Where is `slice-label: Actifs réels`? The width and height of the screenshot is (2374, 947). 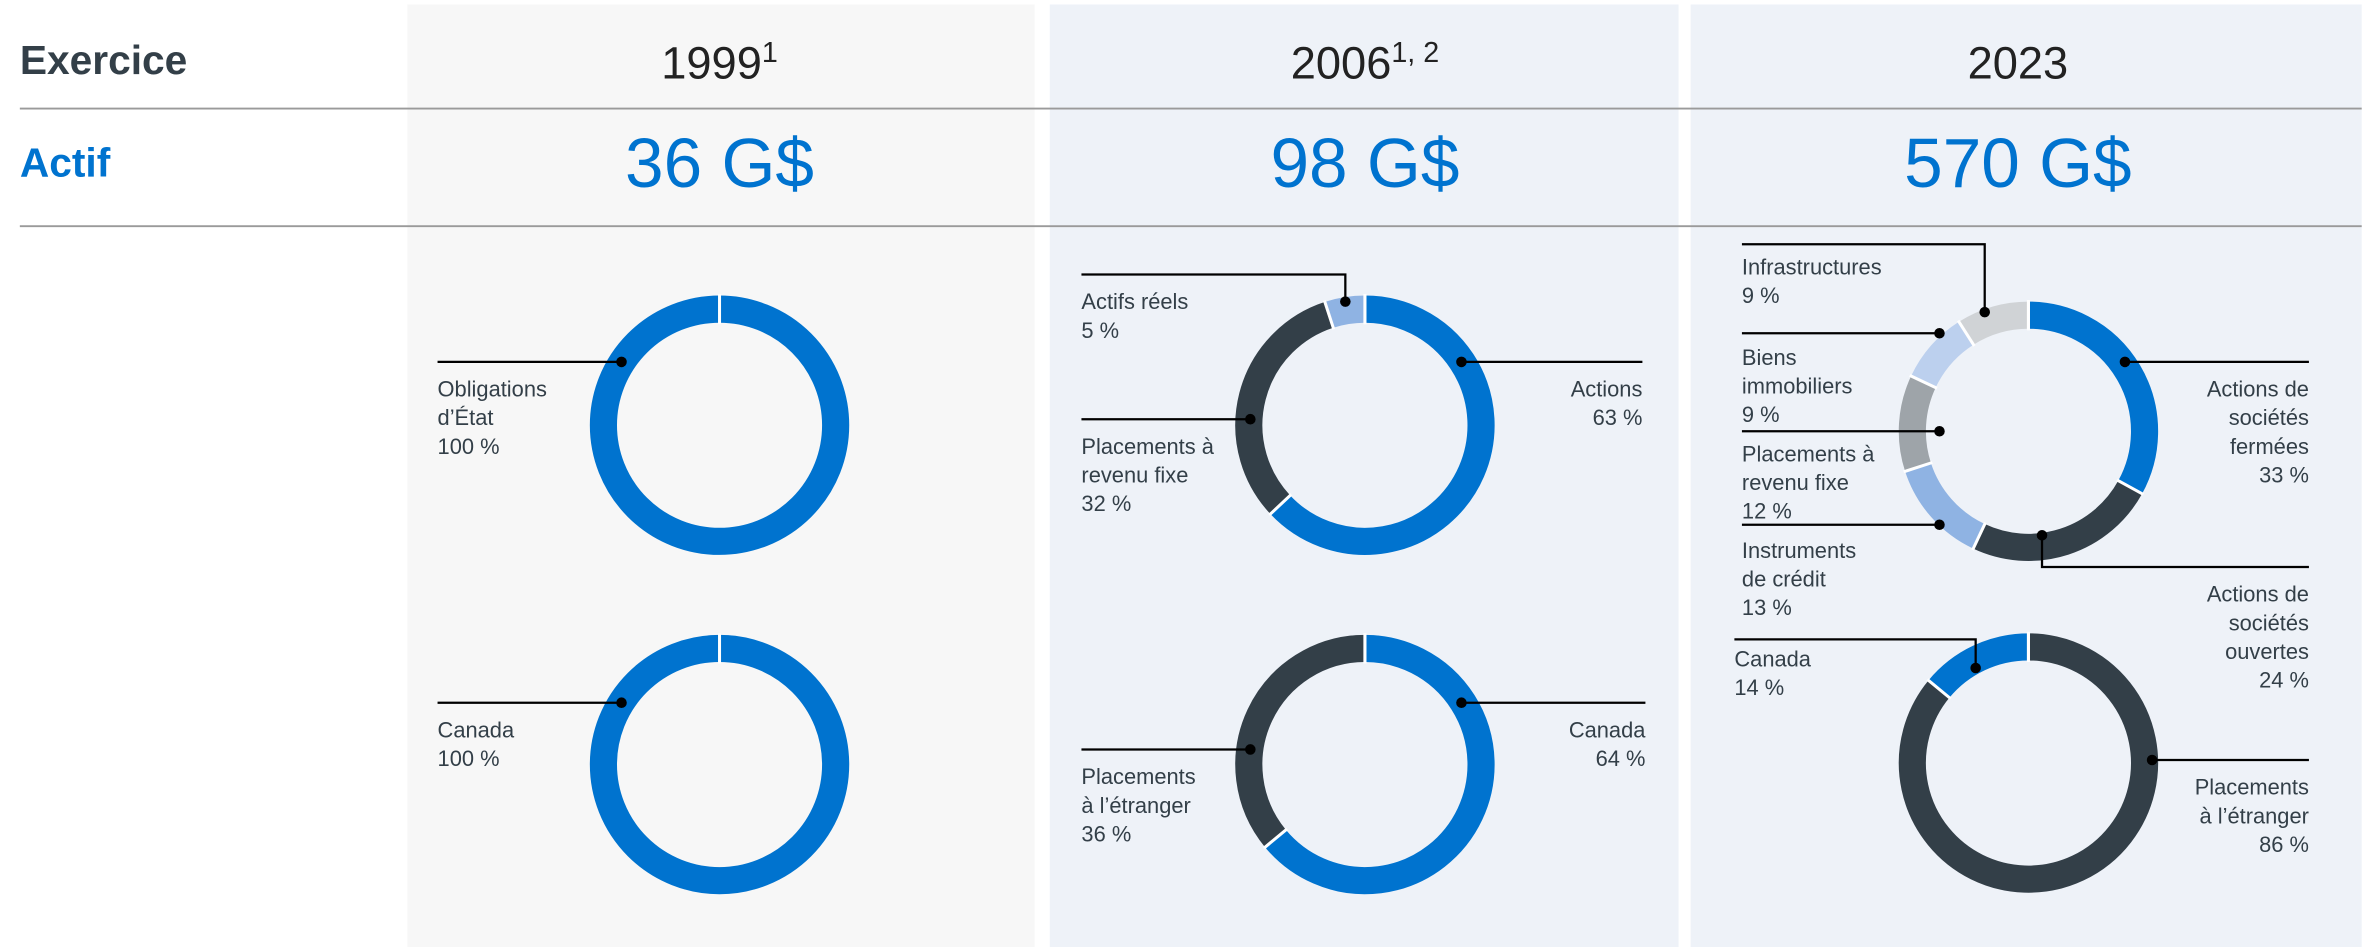 slice-label: Actifs réels is located at coordinates (1134, 301).